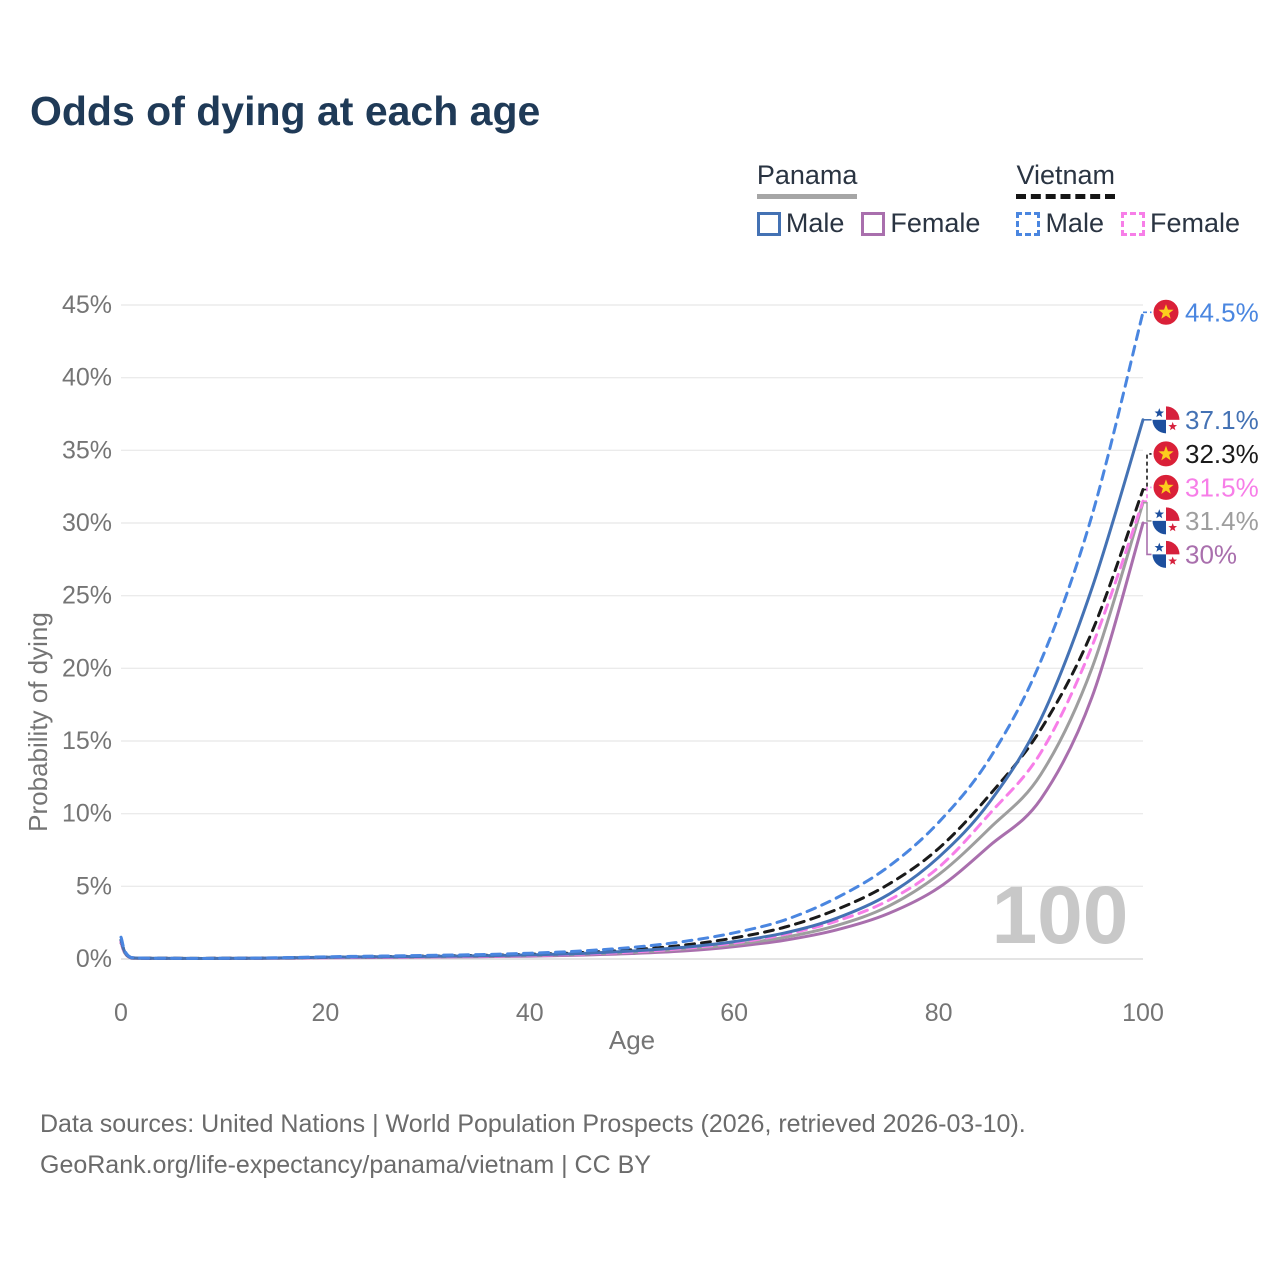 This screenshot has width=1280, height=1280. Describe the element at coordinates (1222, 312) in the screenshot. I see `value-label-vietnam-male: 44.5%` at that location.